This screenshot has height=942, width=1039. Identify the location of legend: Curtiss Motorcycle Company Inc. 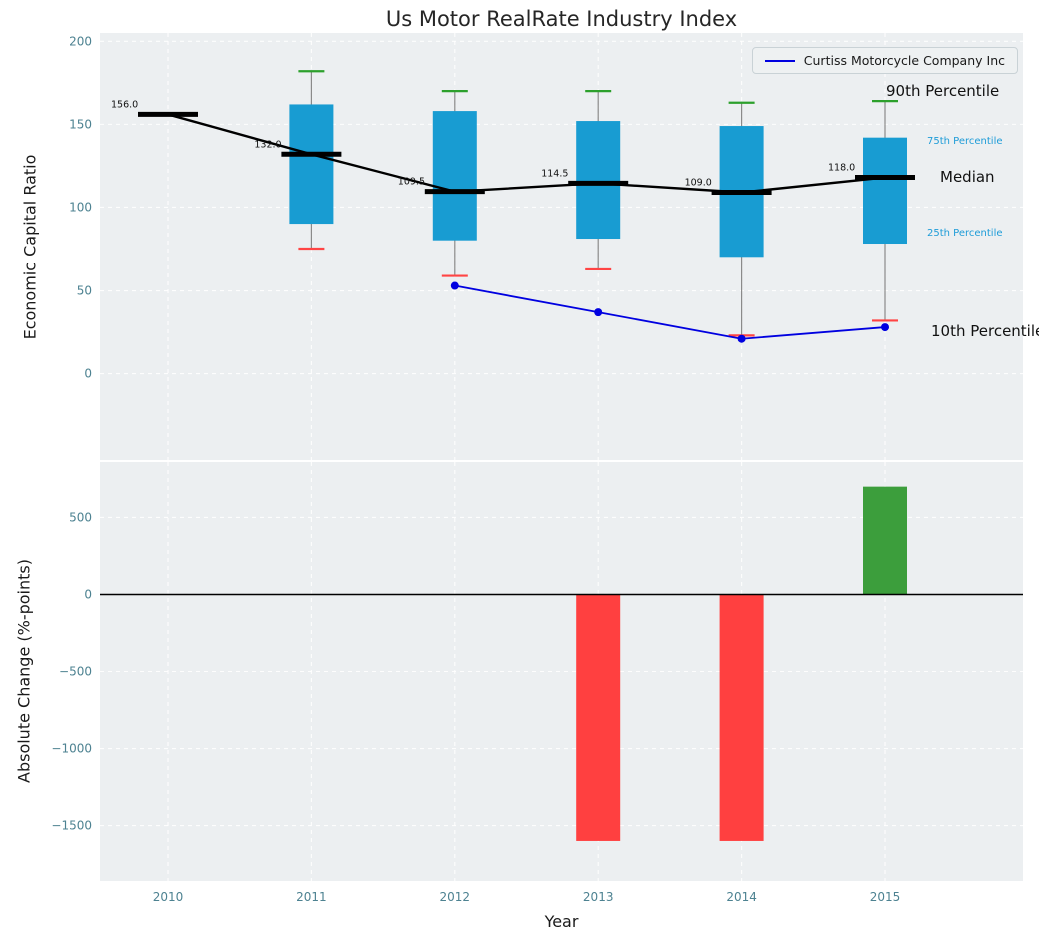
(884, 60).